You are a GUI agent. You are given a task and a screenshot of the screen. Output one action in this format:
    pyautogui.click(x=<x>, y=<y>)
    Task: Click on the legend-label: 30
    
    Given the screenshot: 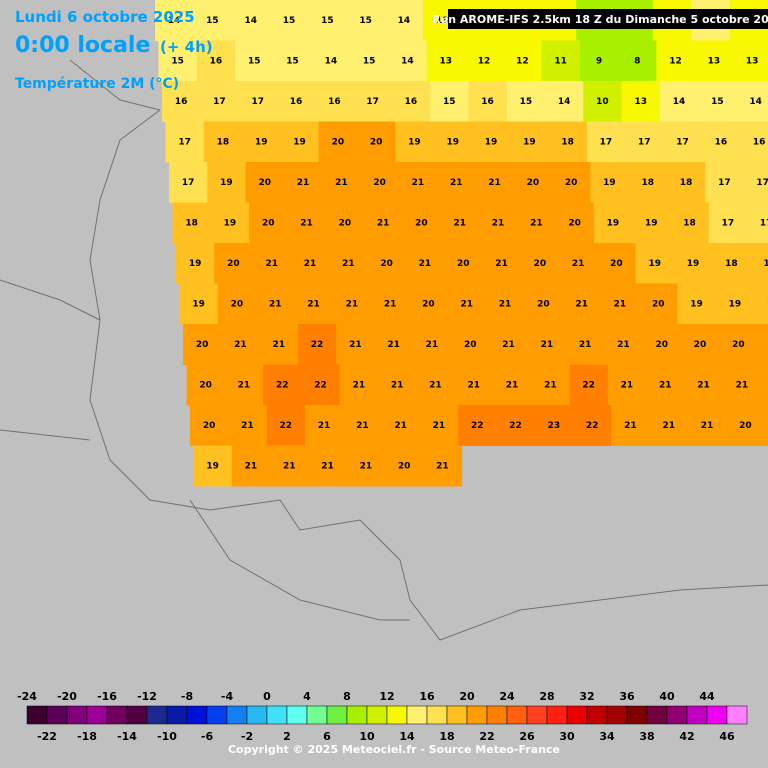 What is the action you would take?
    pyautogui.click(x=567, y=736)
    